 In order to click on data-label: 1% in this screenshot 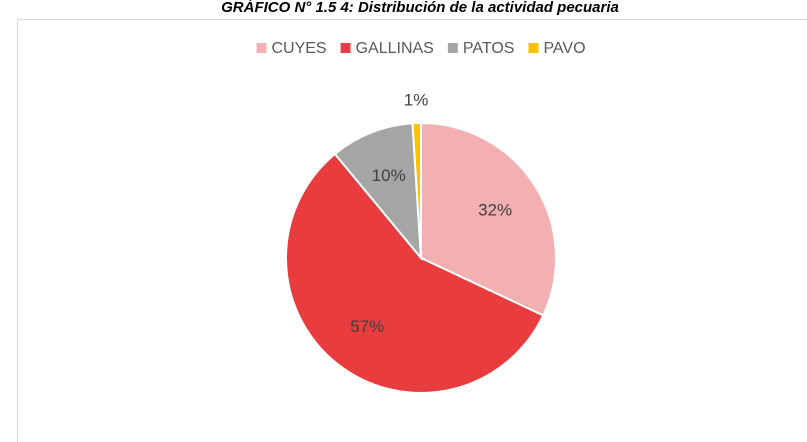, I will do `click(416, 100)`.